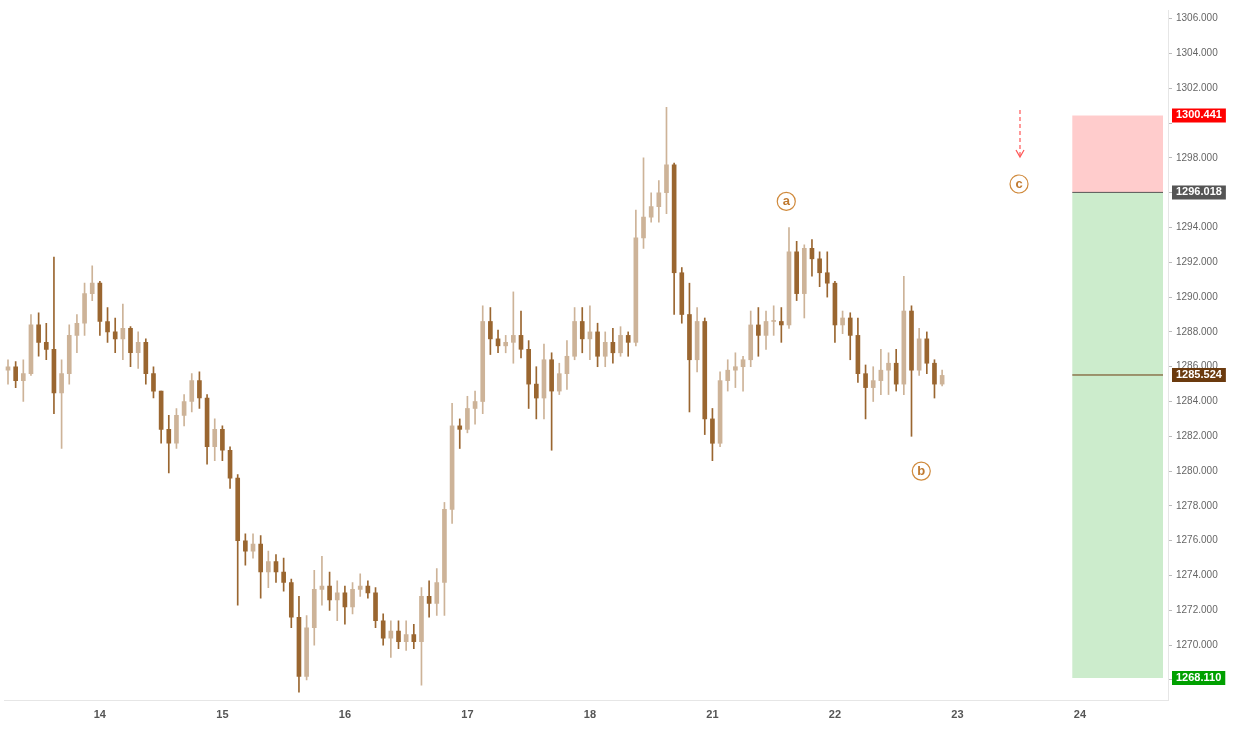 The width and height of the screenshot is (1234, 732). What do you see at coordinates (590, 714) in the screenshot?
I see `x-tick-label: 18` at bounding box center [590, 714].